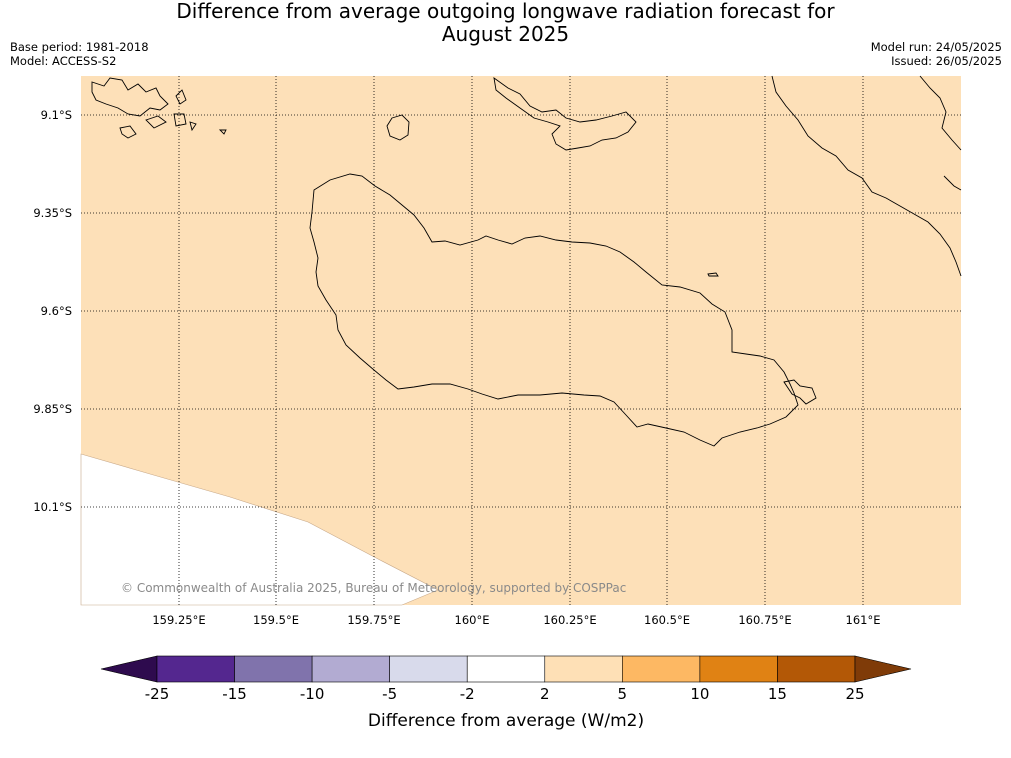 The height and width of the screenshot is (758, 1011). Describe the element at coordinates (472, 620) in the screenshot. I see `lon-label: 160°E` at that location.